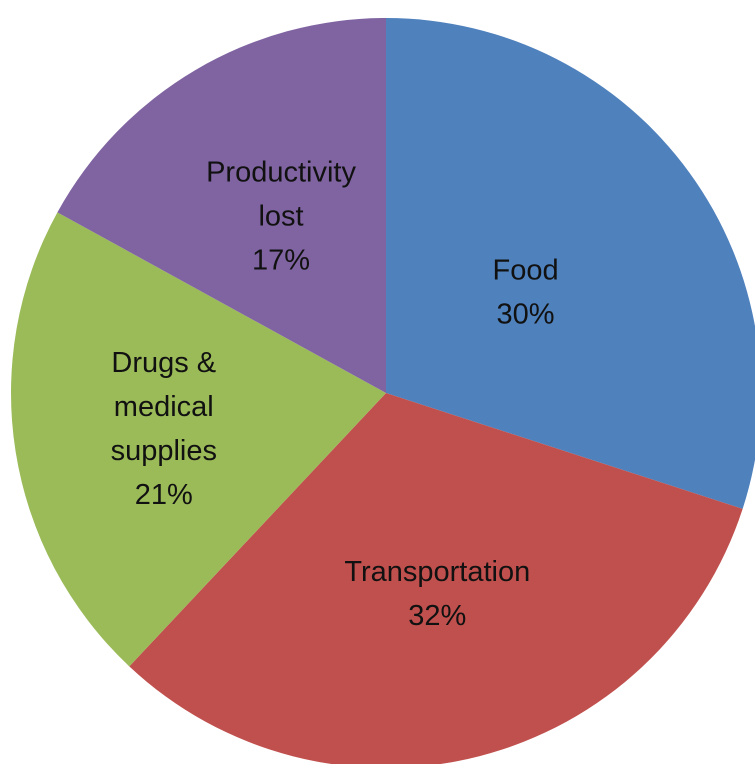  I want to click on slice-label-line: Food, so click(526, 271).